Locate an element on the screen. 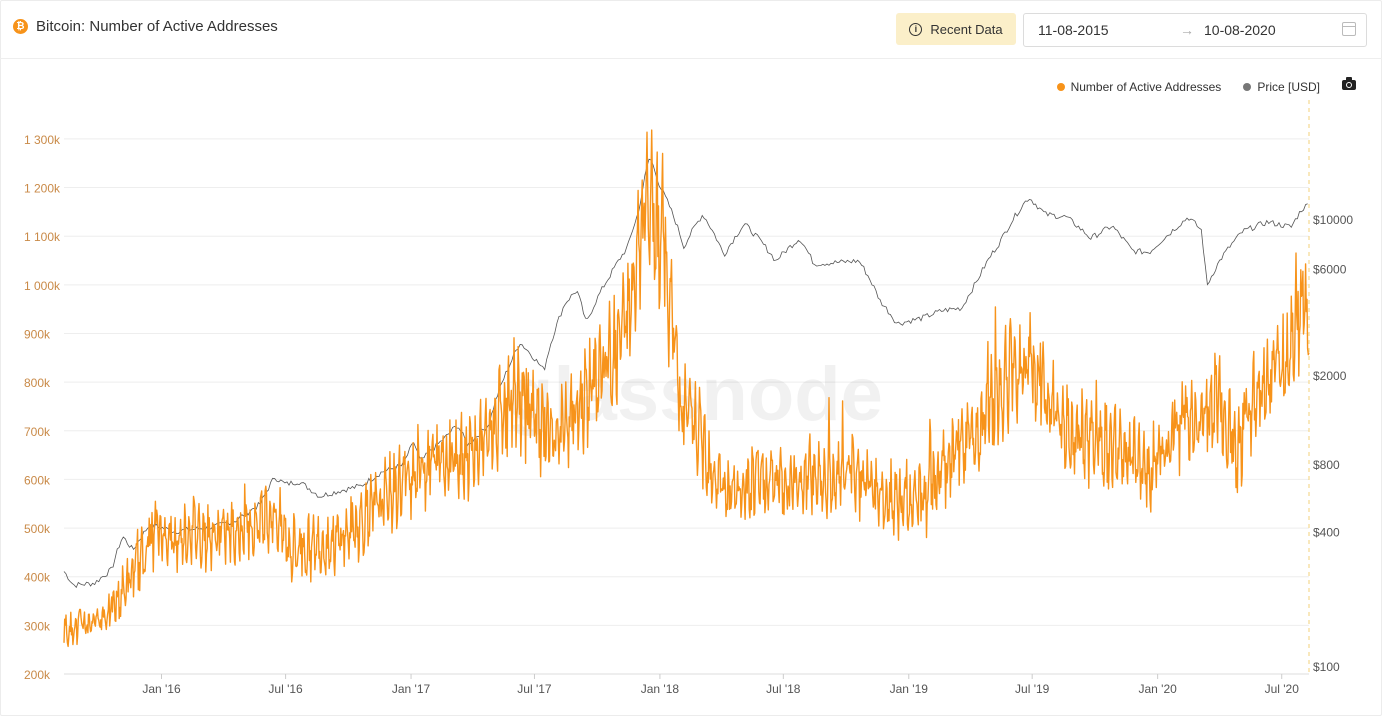  y-left-tick-label: 600k is located at coordinates (37, 480).